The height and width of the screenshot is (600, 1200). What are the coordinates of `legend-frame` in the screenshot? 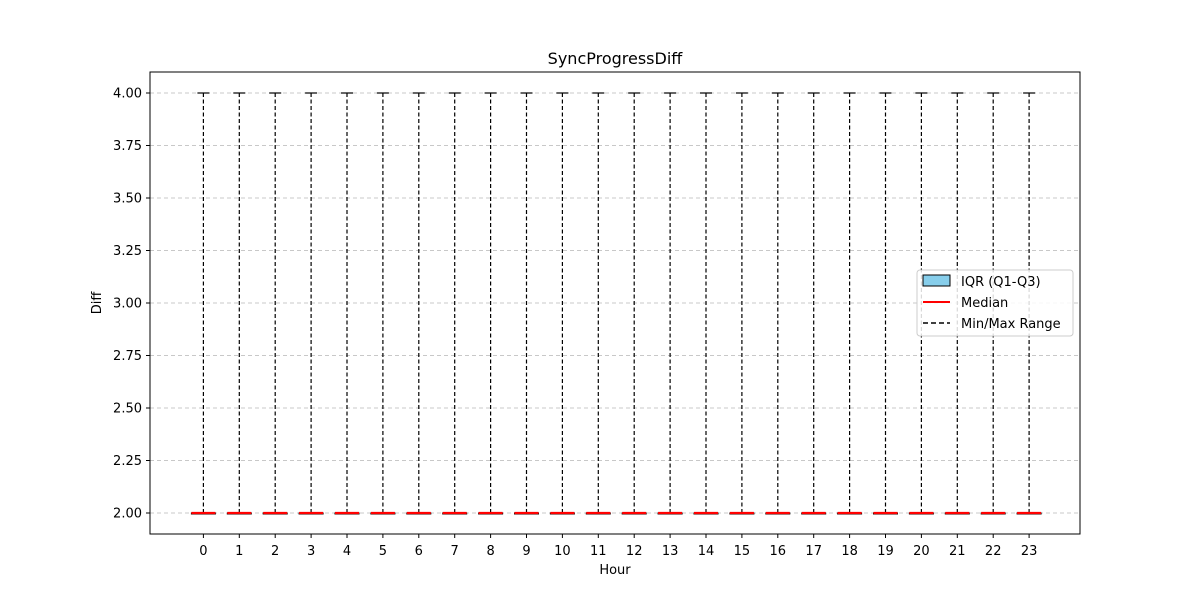 It's located at (995, 303).